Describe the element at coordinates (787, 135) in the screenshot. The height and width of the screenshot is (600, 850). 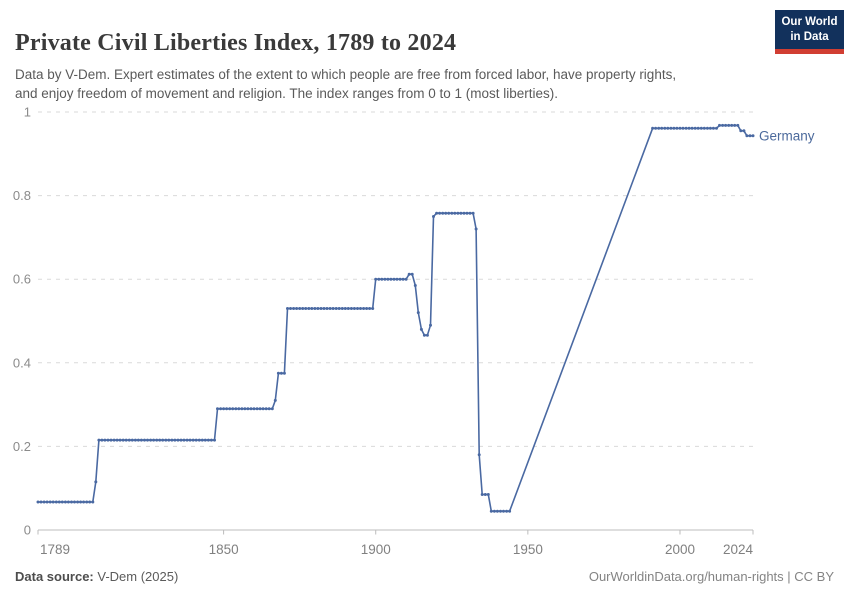
I see `series-entity-label: Germany` at that location.